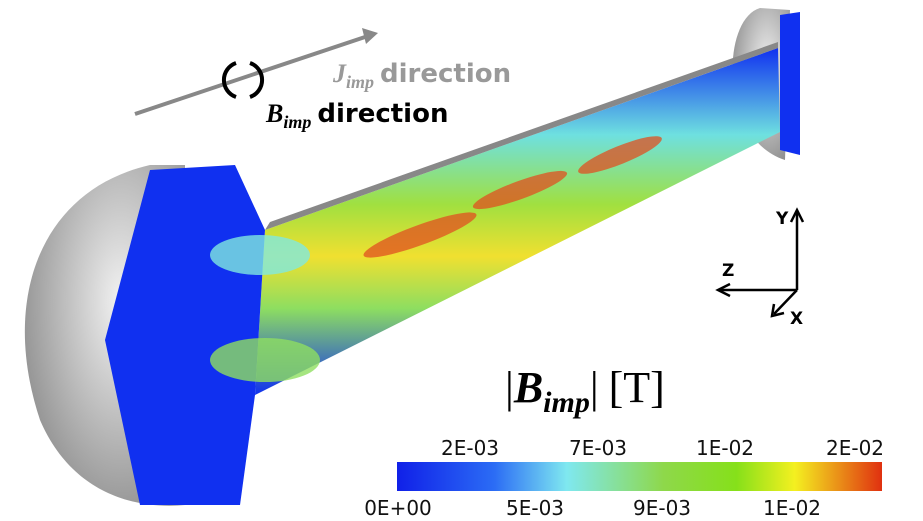  I want to click on colorbar-label: 7E-03, so click(598, 448).